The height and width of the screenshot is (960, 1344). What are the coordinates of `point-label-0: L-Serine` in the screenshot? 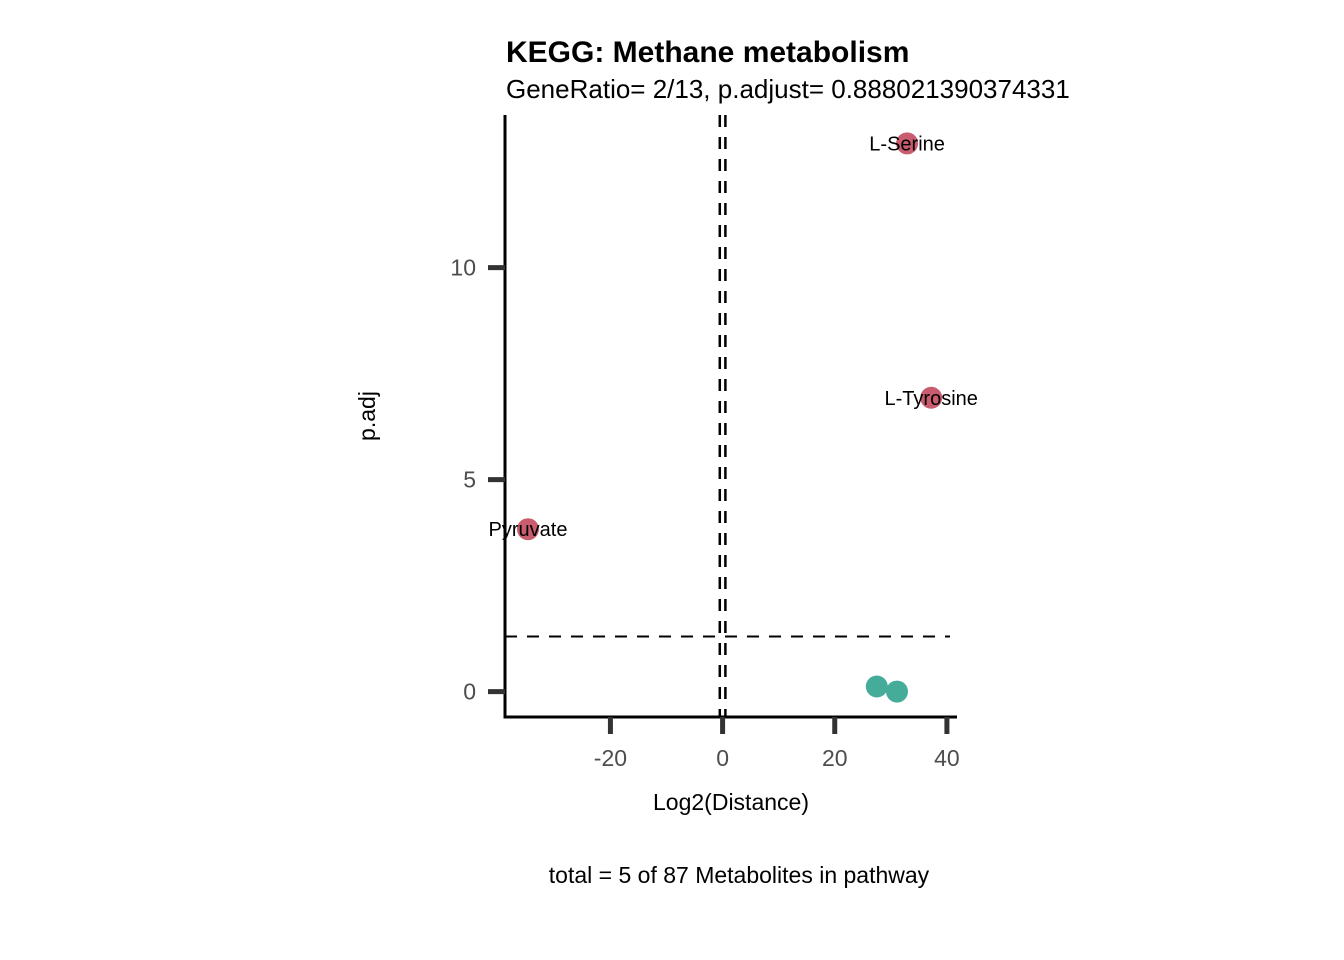 It's located at (907, 144).